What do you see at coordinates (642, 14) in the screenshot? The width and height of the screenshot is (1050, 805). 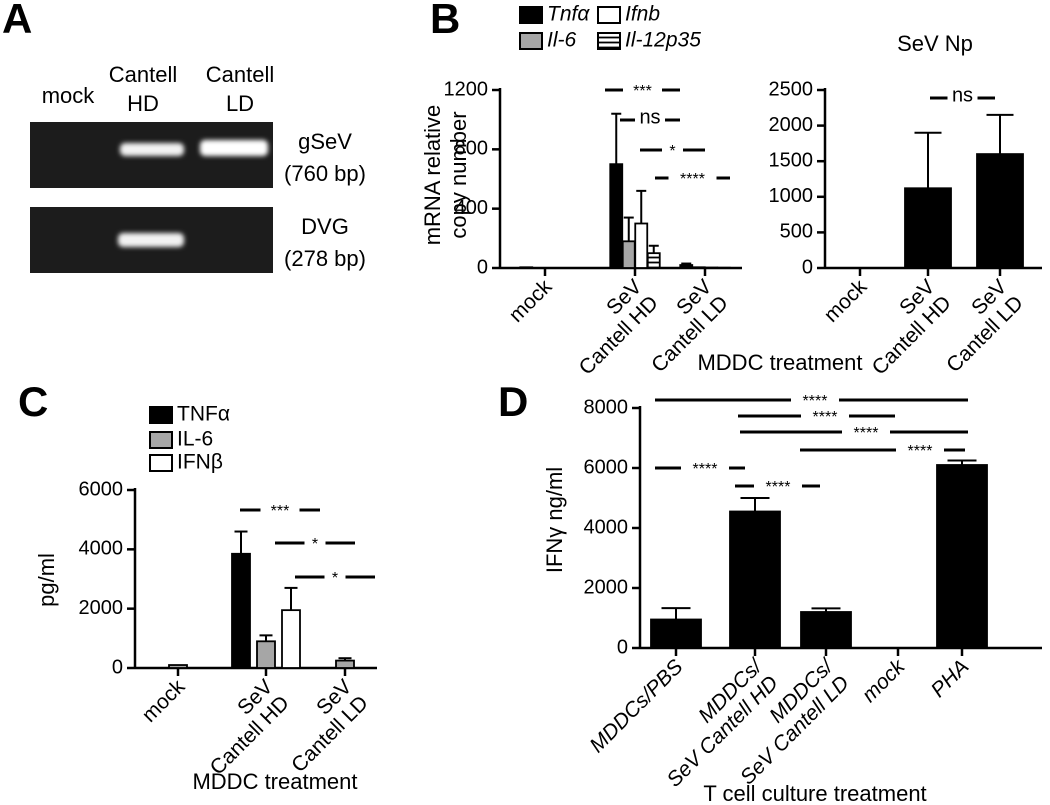 I see `legend-label: Ifnb` at bounding box center [642, 14].